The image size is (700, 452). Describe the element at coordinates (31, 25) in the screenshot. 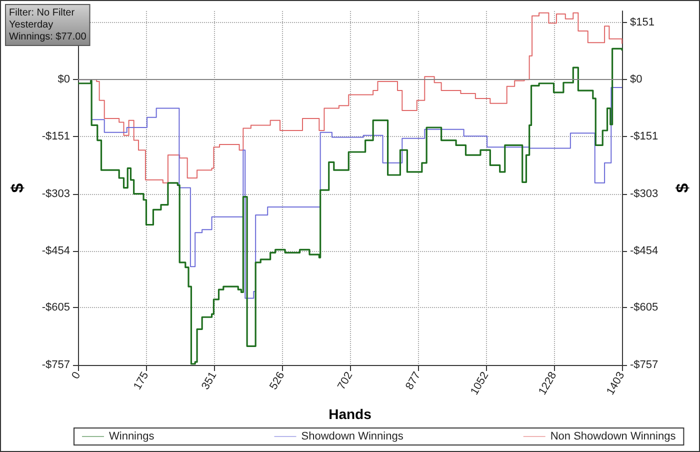

I see `text: Yesterday` at that location.